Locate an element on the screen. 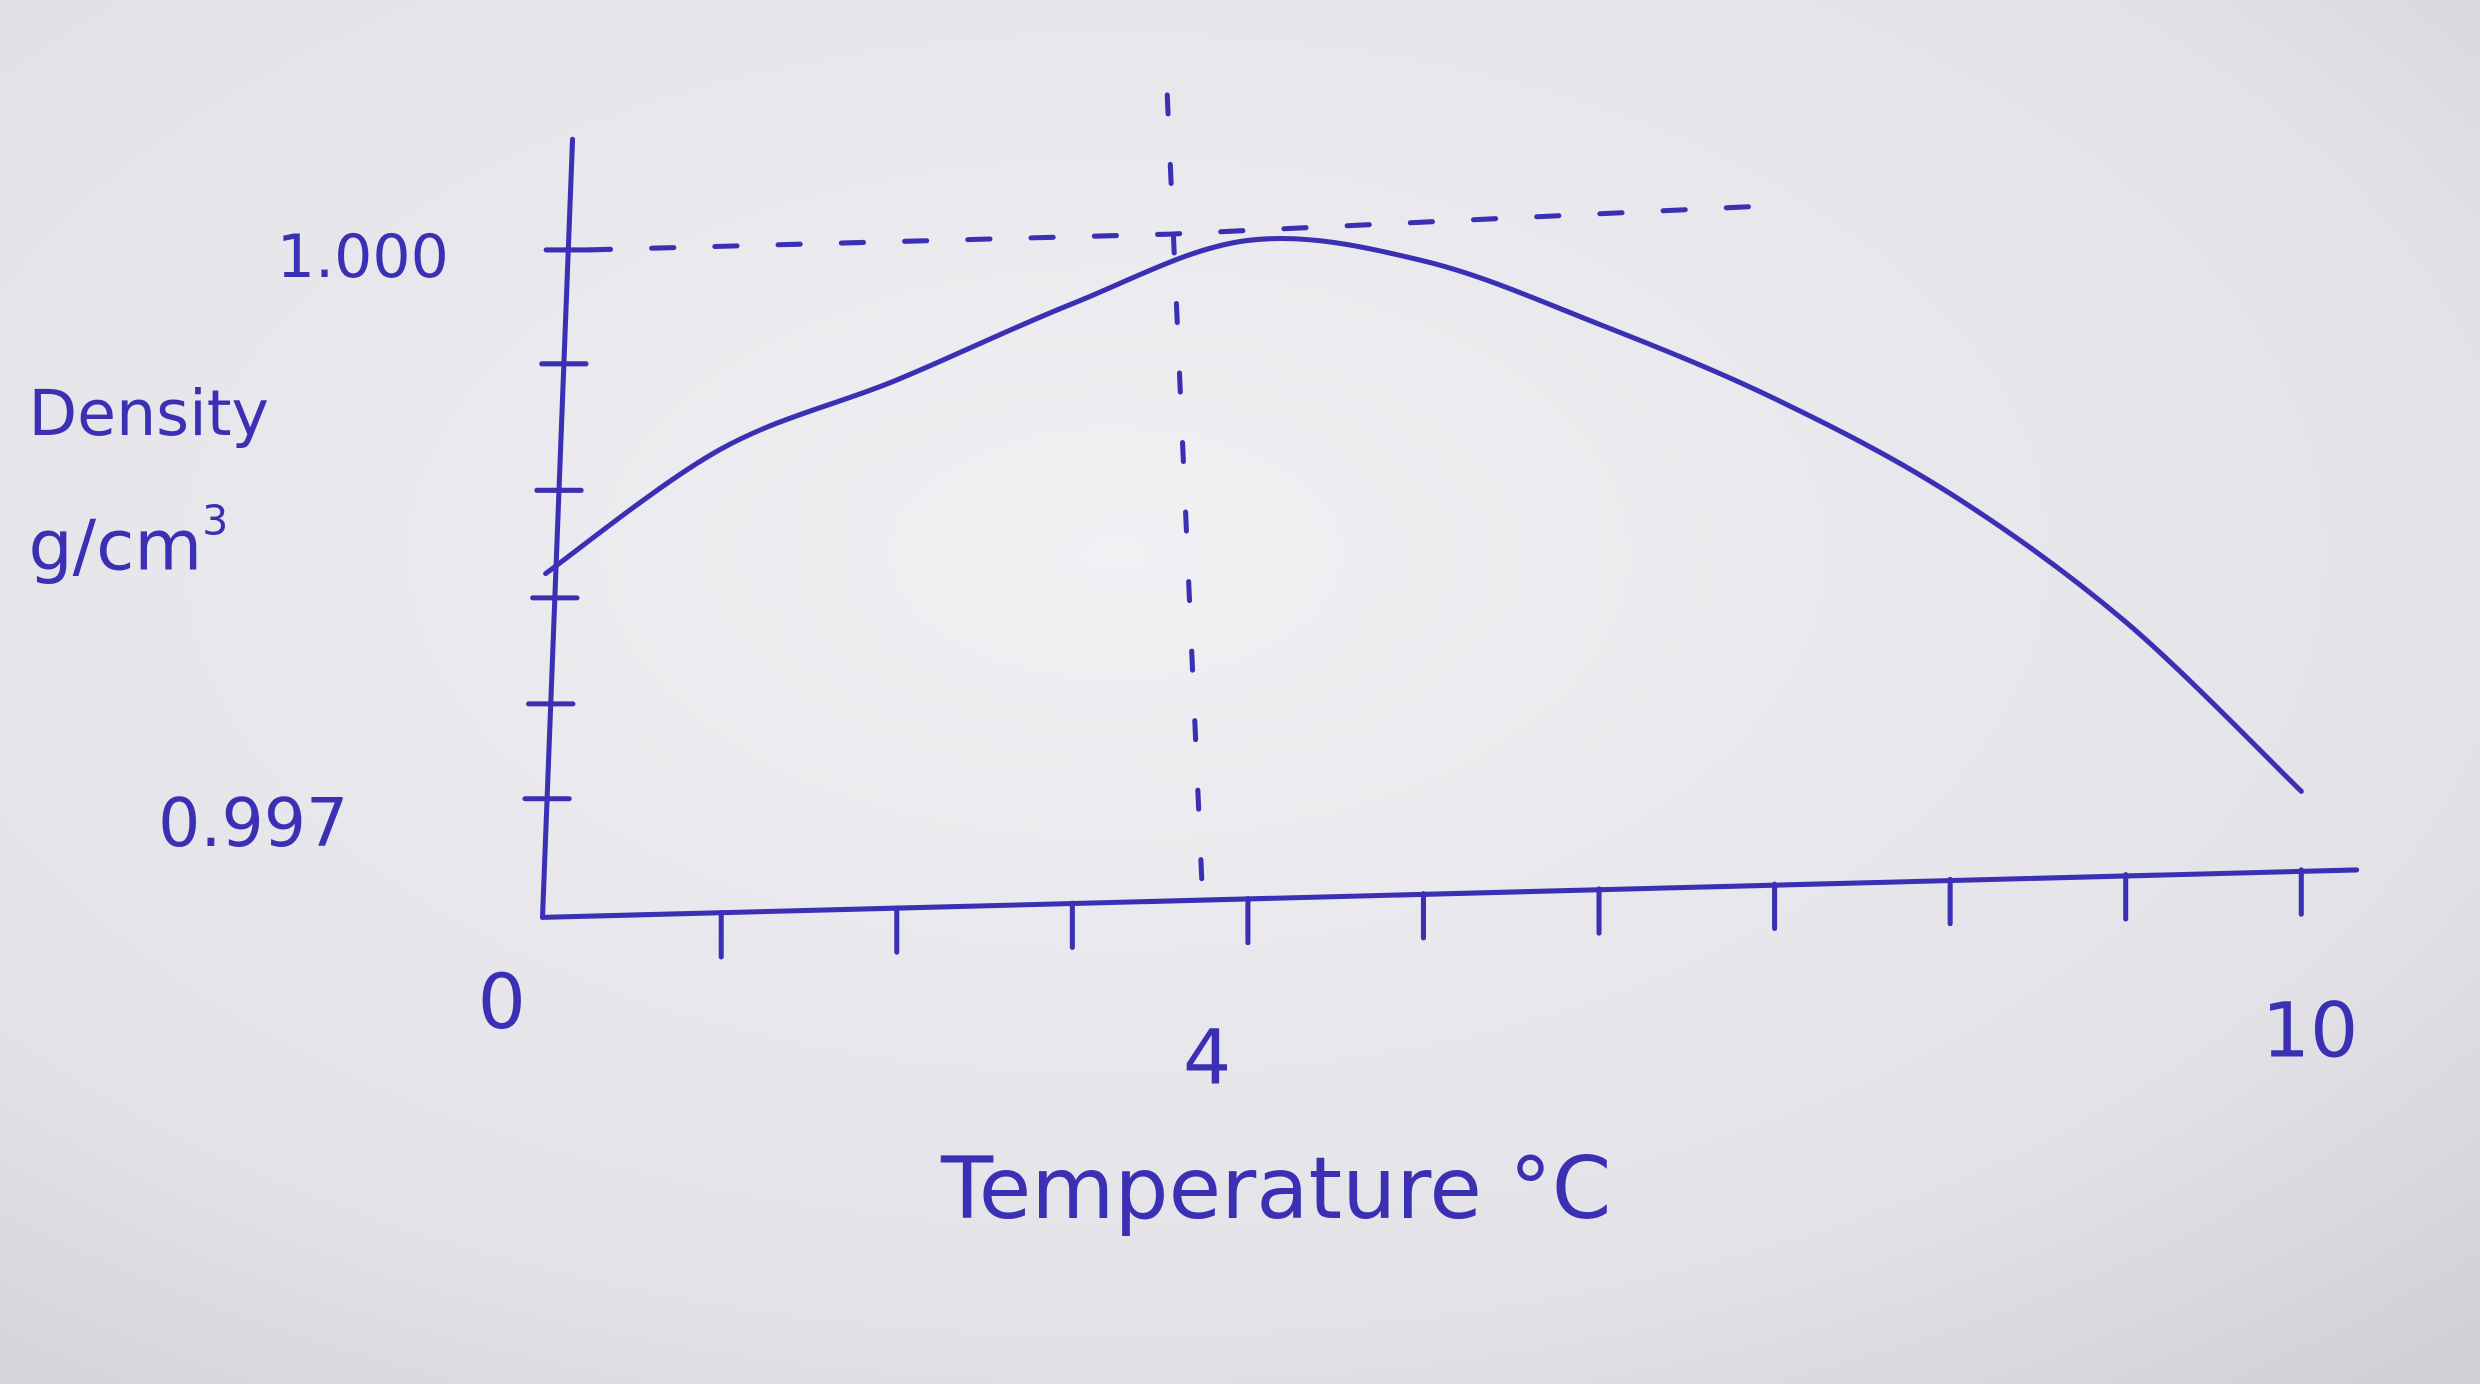 This screenshot has height=1384, width=2480. y-tick-label-1000: 1.000 is located at coordinates (363, 257).